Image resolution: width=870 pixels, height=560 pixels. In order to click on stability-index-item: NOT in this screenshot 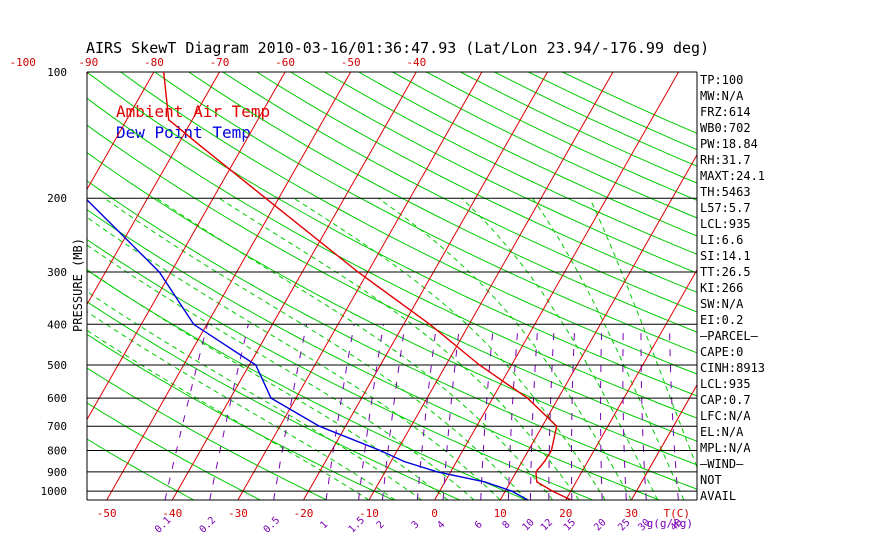, I will do `click(711, 480)`.